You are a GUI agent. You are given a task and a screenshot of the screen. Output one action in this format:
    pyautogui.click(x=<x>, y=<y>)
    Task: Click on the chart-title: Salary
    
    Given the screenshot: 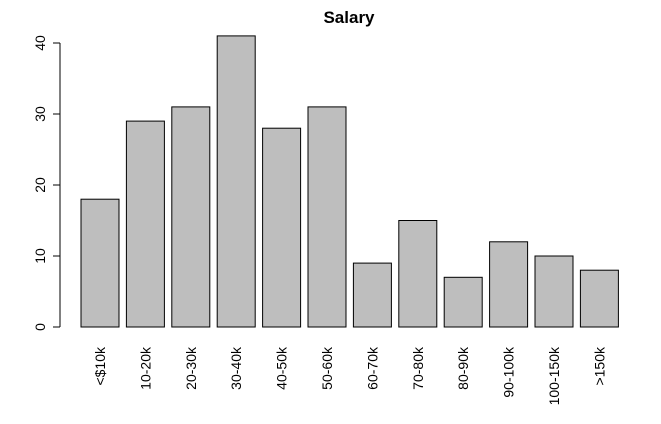 What is the action you would take?
    pyautogui.click(x=349, y=17)
    